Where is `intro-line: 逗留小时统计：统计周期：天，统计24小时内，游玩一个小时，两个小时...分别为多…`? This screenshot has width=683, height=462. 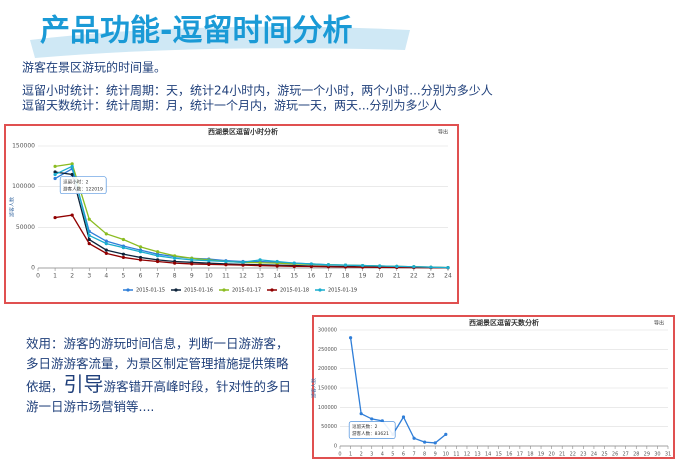 intro-line: 逗留小时统计：统计周期：天，统计24小时内，游玩一个小时，两个小时...分别为多… is located at coordinates (257, 91).